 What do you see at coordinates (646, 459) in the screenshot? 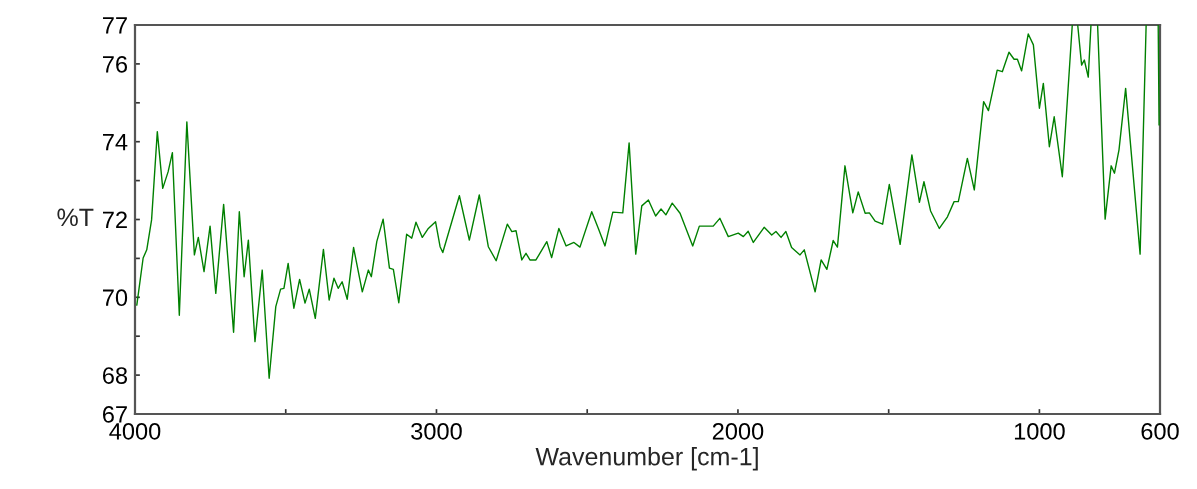
I see `x-axis-title: Wavenumber [cm-1]` at bounding box center [646, 459].